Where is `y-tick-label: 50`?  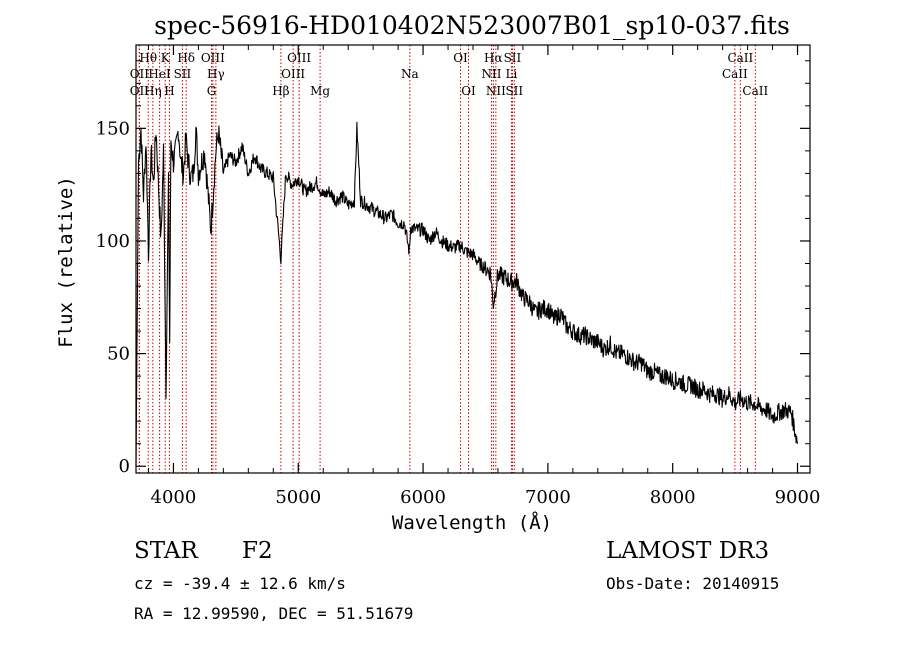 y-tick-label: 50 is located at coordinates (118, 354).